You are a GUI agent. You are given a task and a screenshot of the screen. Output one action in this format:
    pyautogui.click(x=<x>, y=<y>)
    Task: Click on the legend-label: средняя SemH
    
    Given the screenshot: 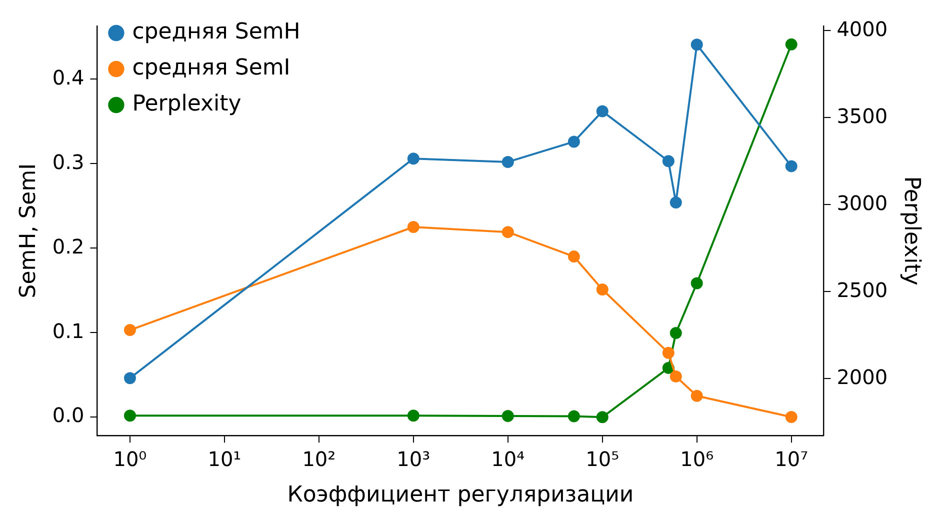 What is the action you would take?
    pyautogui.click(x=216, y=32)
    